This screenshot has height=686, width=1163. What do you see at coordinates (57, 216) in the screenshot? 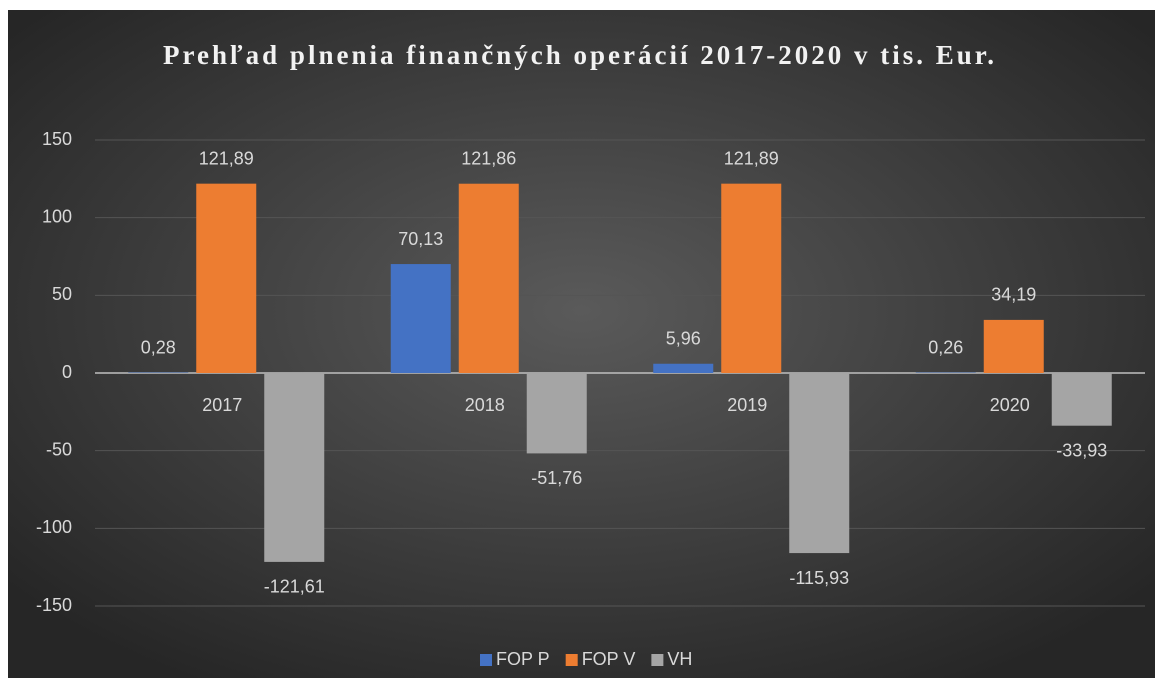
I see `y-tick-label: 100` at bounding box center [57, 216].